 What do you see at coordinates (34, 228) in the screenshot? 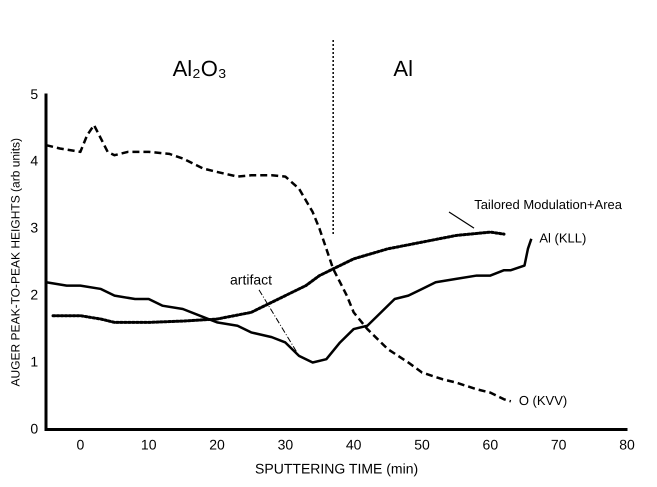
I see `y-tick-label: 3` at bounding box center [34, 228].